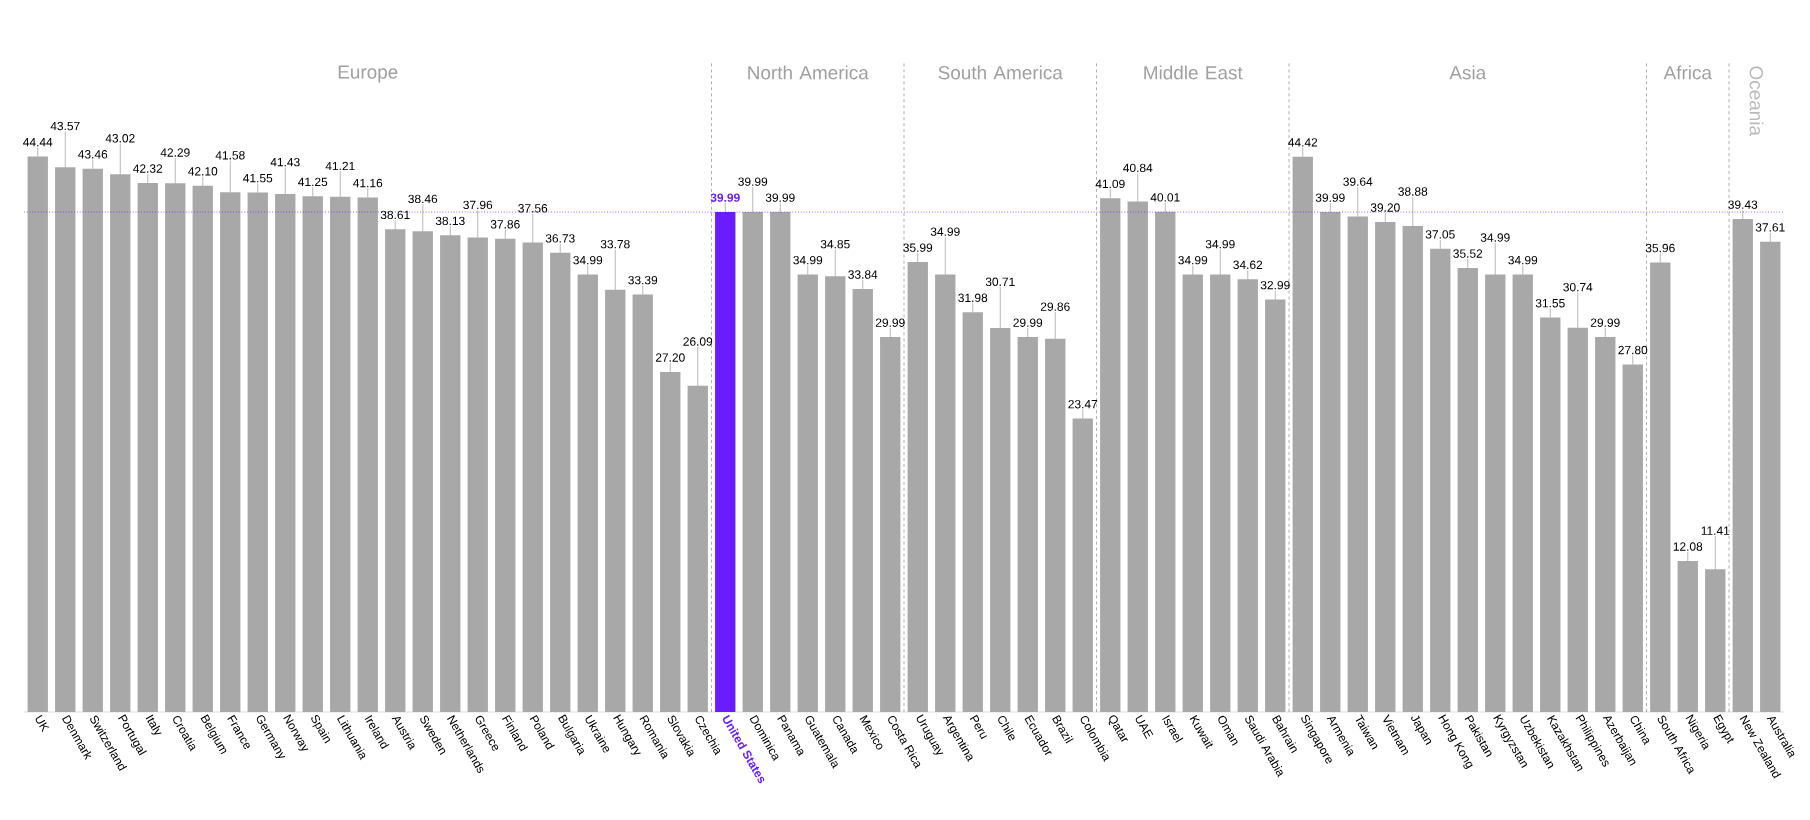  Describe the element at coordinates (1578, 287) in the screenshot. I see `data-label: 30.74` at that location.